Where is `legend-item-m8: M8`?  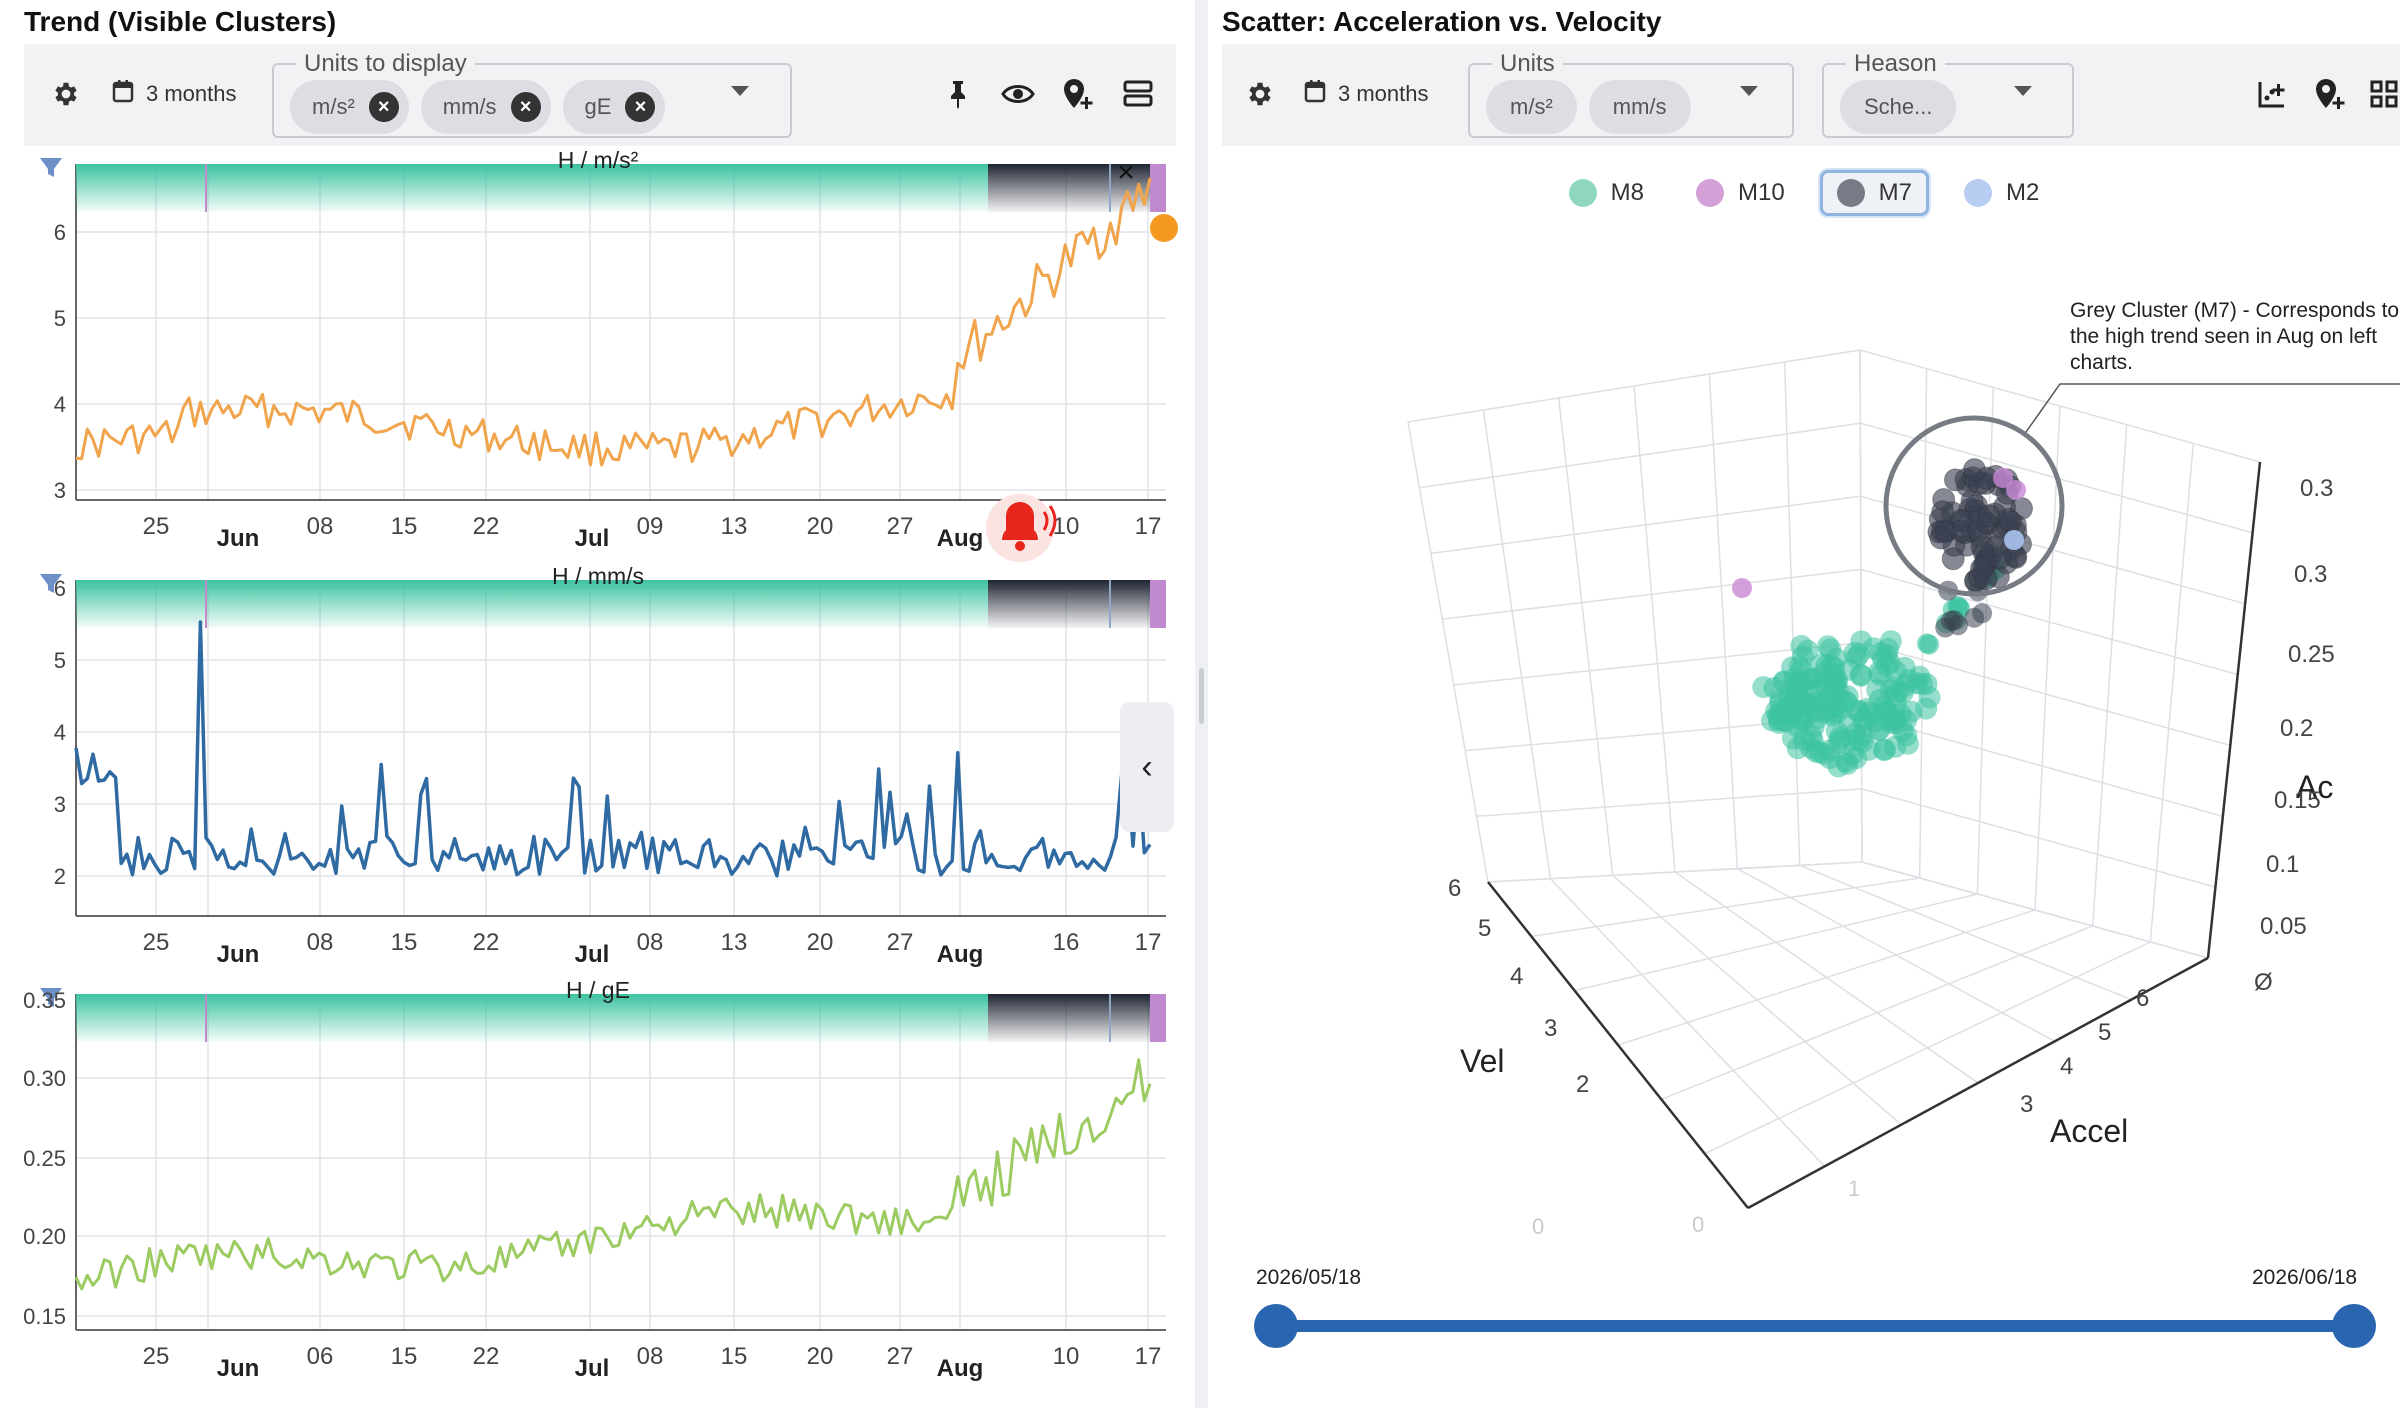 legend-item-m8: M8 is located at coordinates (1606, 193).